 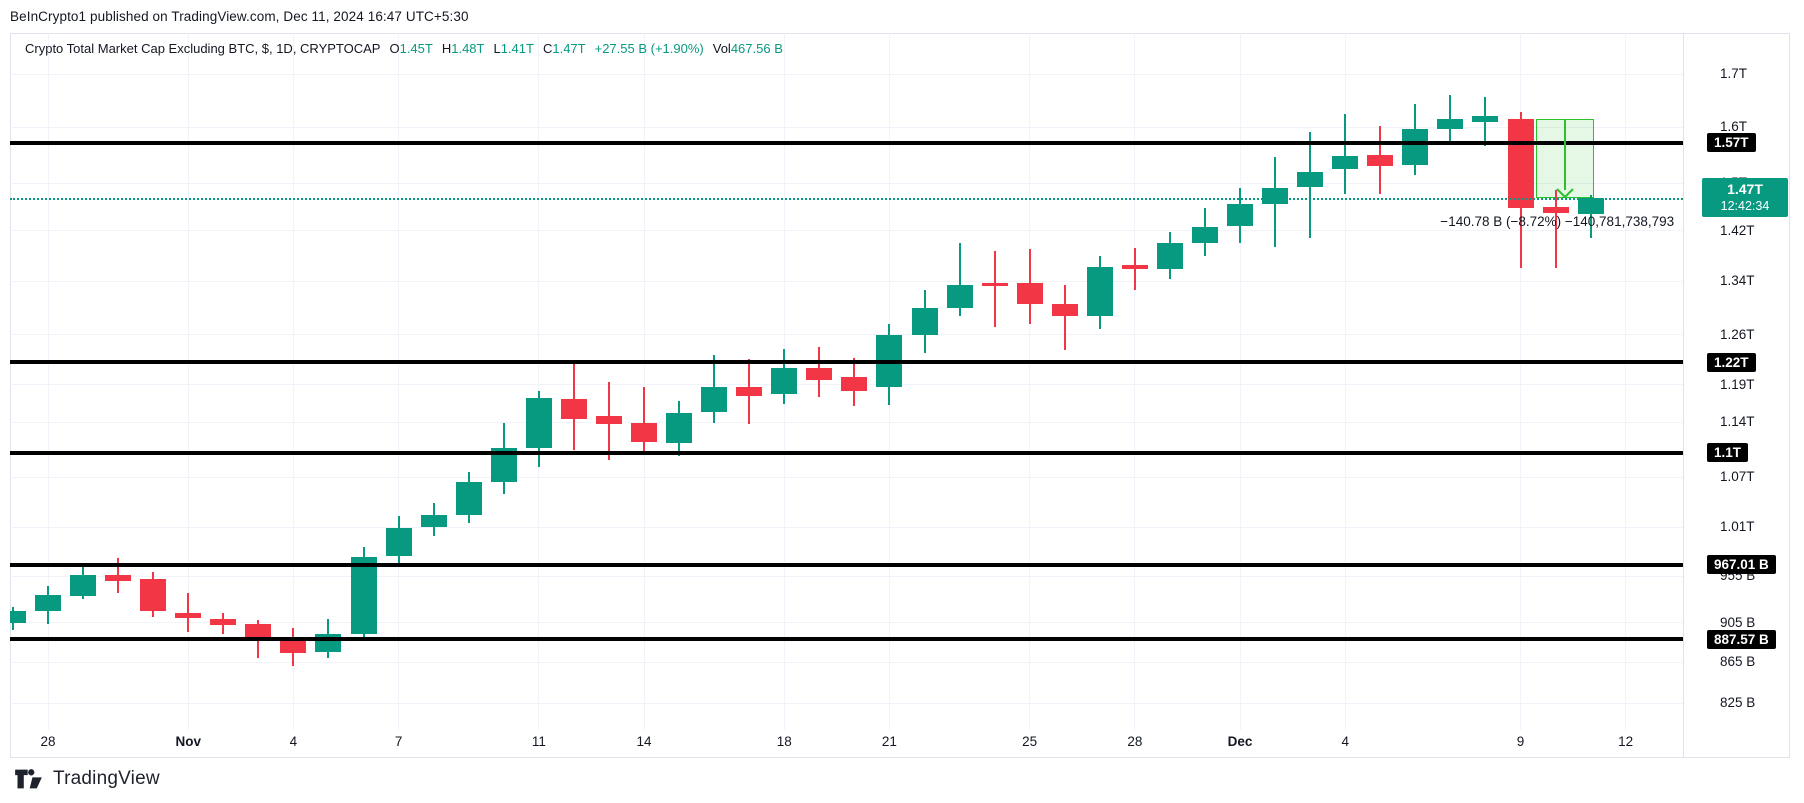 I want to click on time-axis-label: 25, so click(x=1030, y=741).